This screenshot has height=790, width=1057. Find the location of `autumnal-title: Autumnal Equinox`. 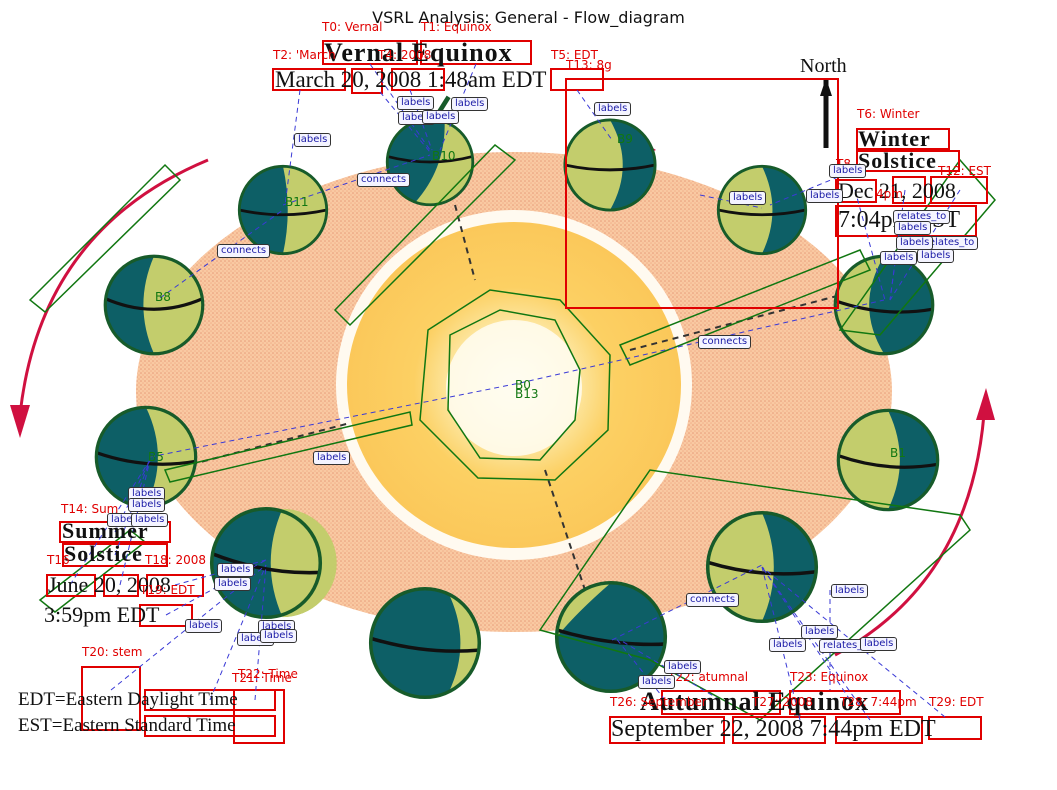

autumnal-title: Autumnal Equinox is located at coordinates (755, 701).